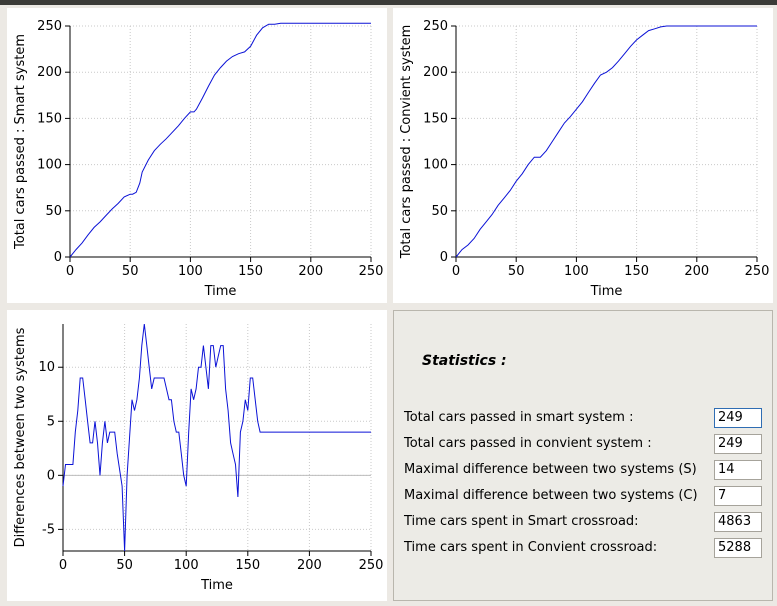 This screenshot has height=606, width=777. What do you see at coordinates (406, 142) in the screenshot?
I see `y-axis-label: Total cars passed : Convient system` at bounding box center [406, 142].